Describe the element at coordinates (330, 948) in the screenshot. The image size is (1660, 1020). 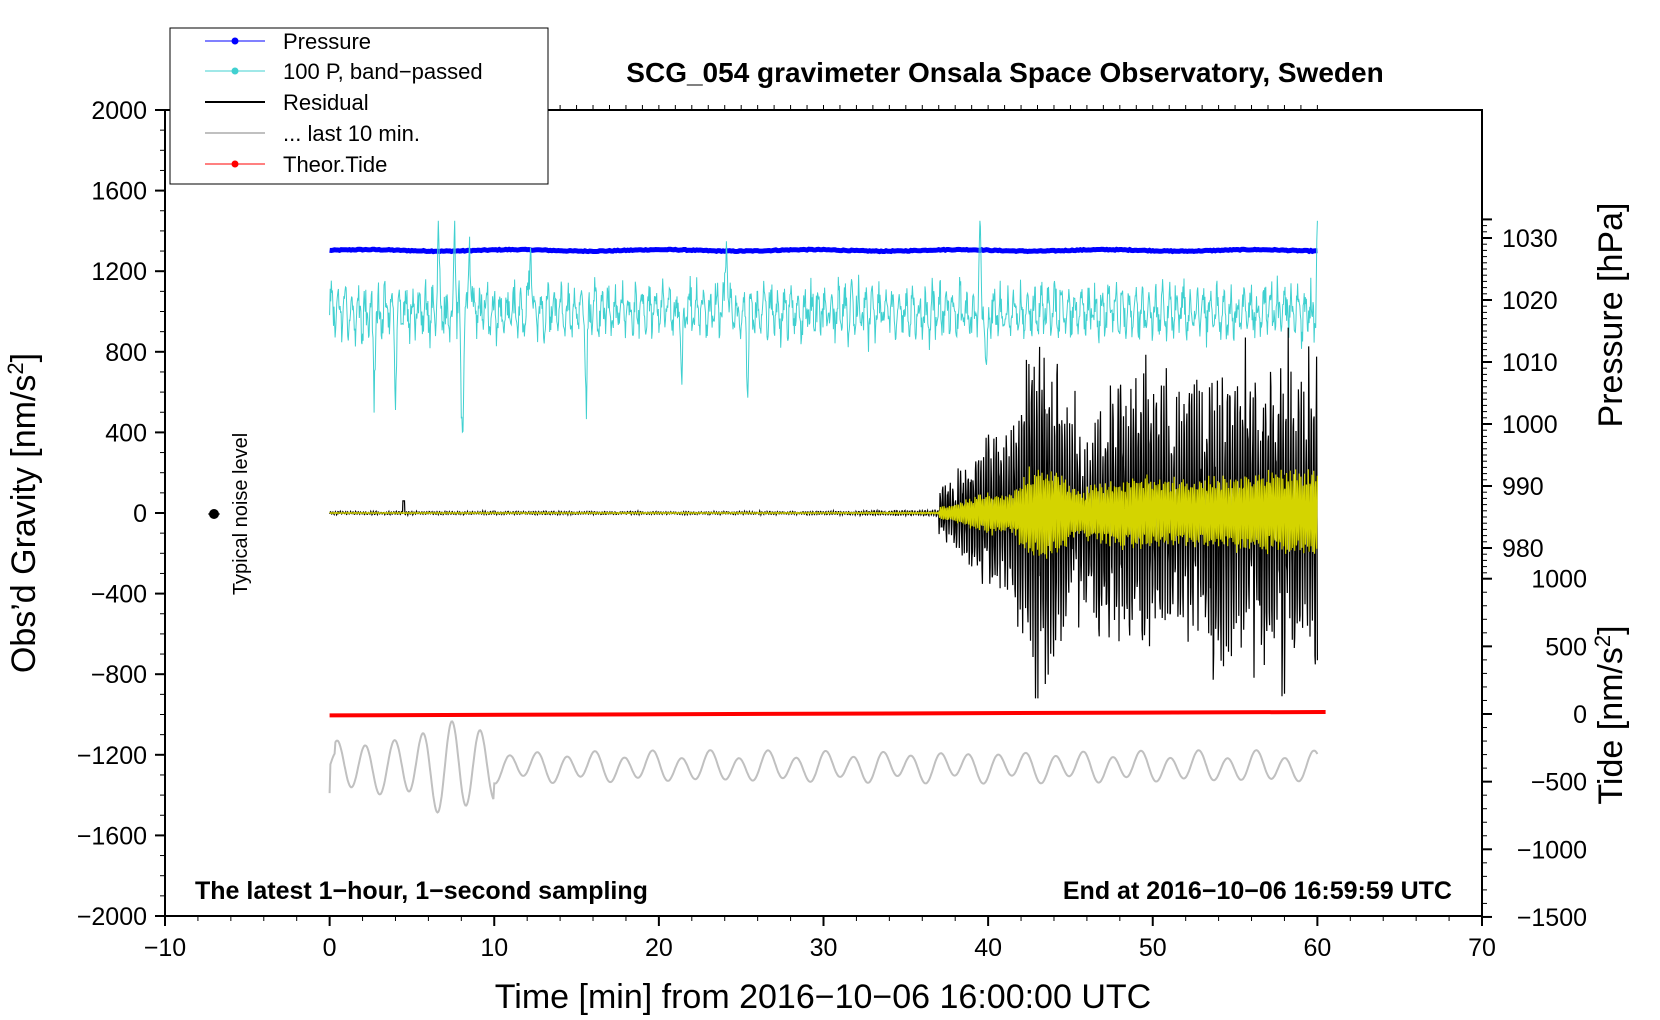
I see `x-tick-label: 0` at that location.